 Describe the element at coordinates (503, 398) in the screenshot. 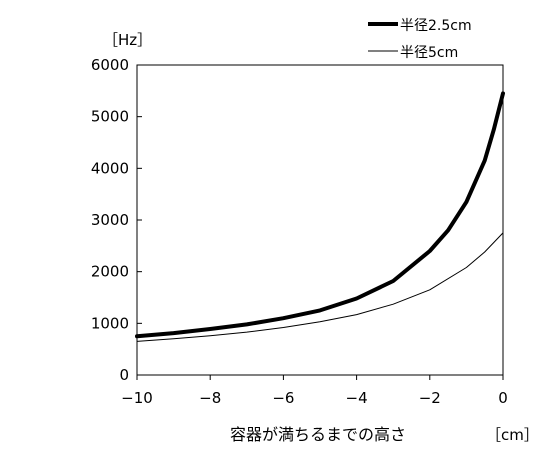

I see `x-tick-label: 0` at that location.